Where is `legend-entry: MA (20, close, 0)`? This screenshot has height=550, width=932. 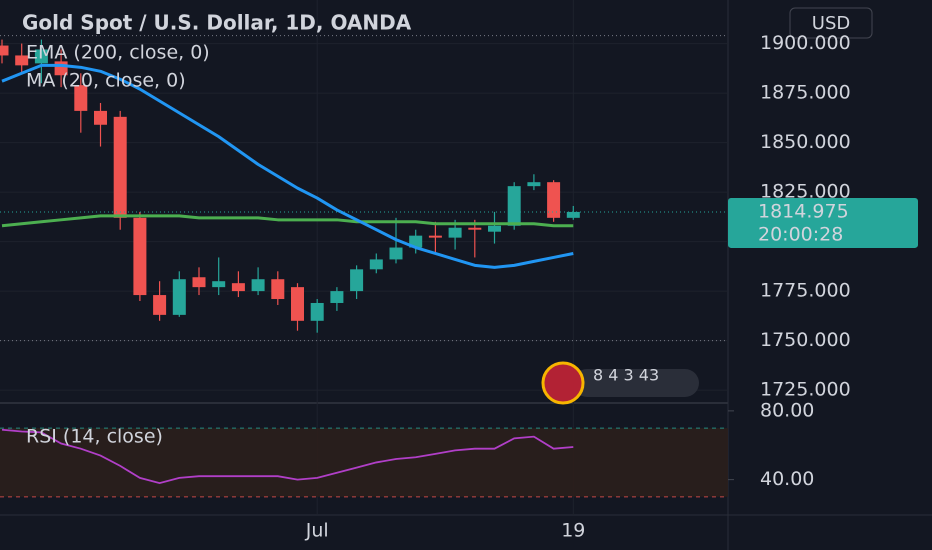
legend-entry: MA (20, close, 0) is located at coordinates (106, 81).